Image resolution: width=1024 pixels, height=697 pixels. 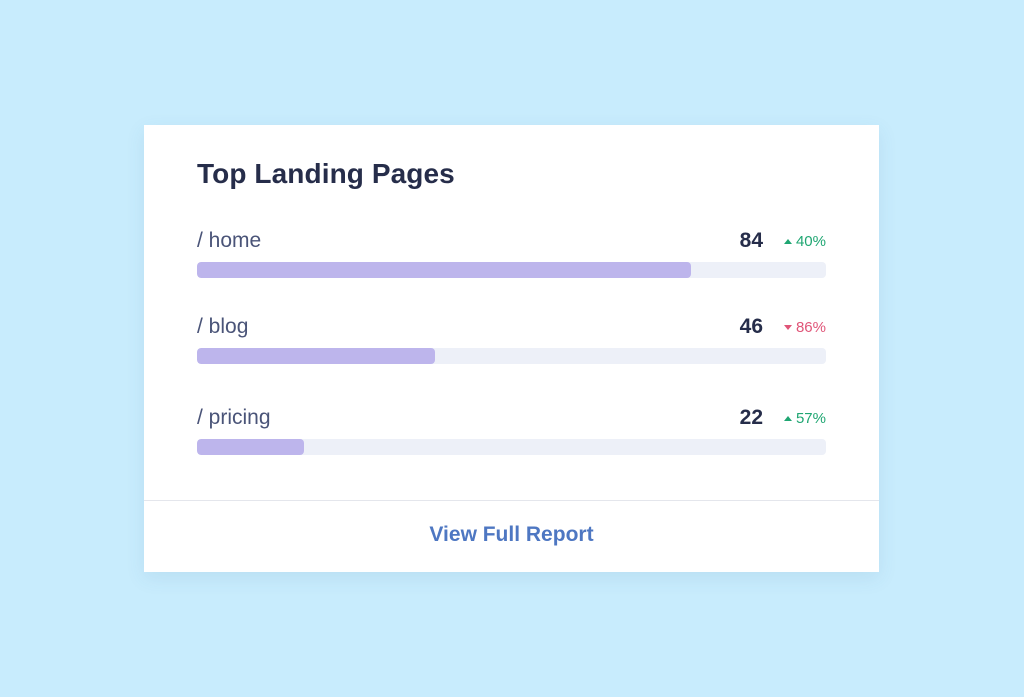 What do you see at coordinates (751, 240) in the screenshot?
I see `visit-count: 84` at bounding box center [751, 240].